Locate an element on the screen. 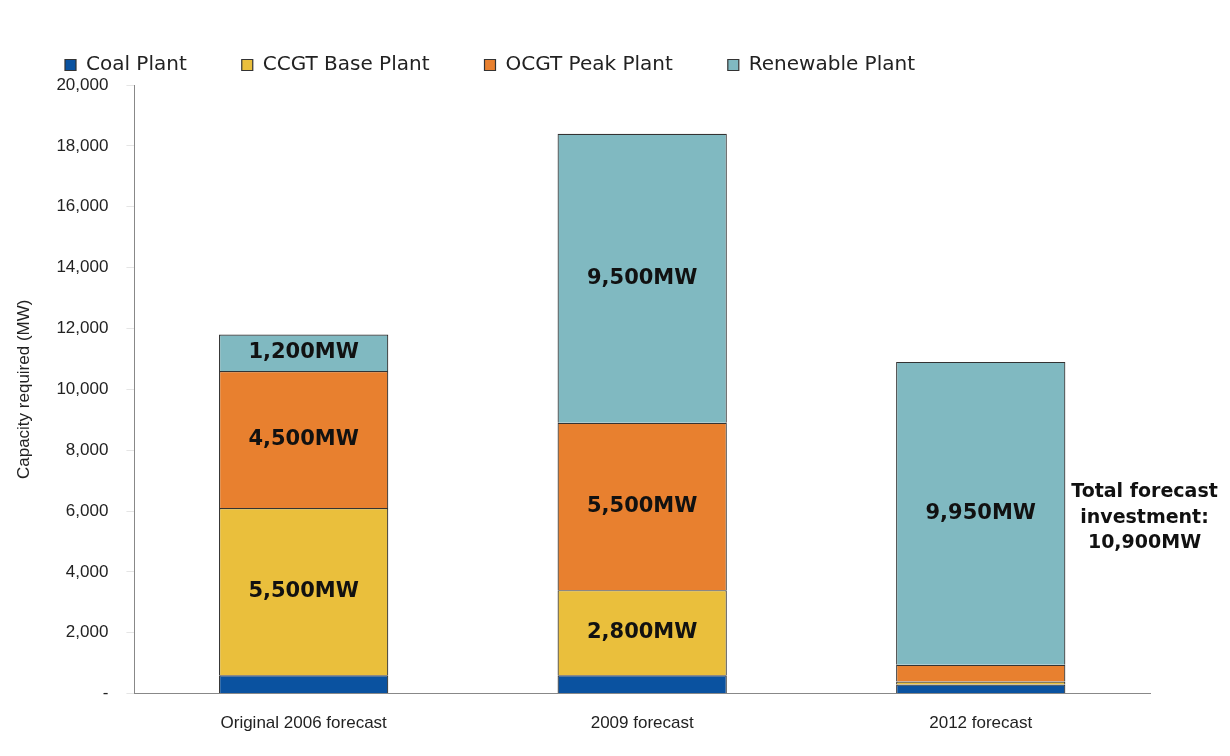 The width and height of the screenshot is (1230, 756). legend-label: Renewable Plant is located at coordinates (832, 63).